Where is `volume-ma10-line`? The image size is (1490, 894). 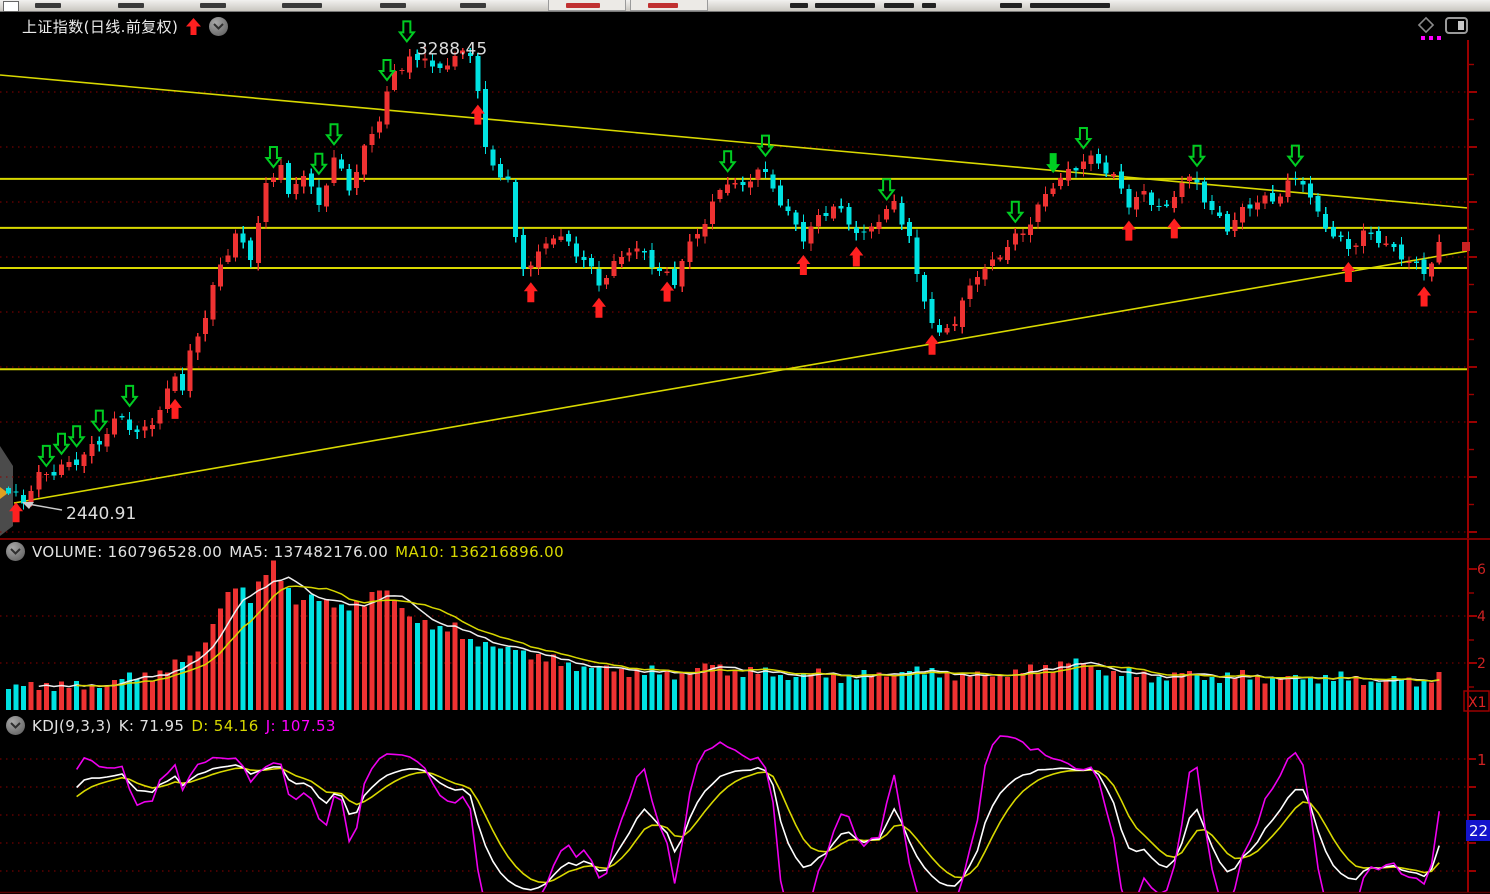 volume-ma10-line is located at coordinates (758, 636).